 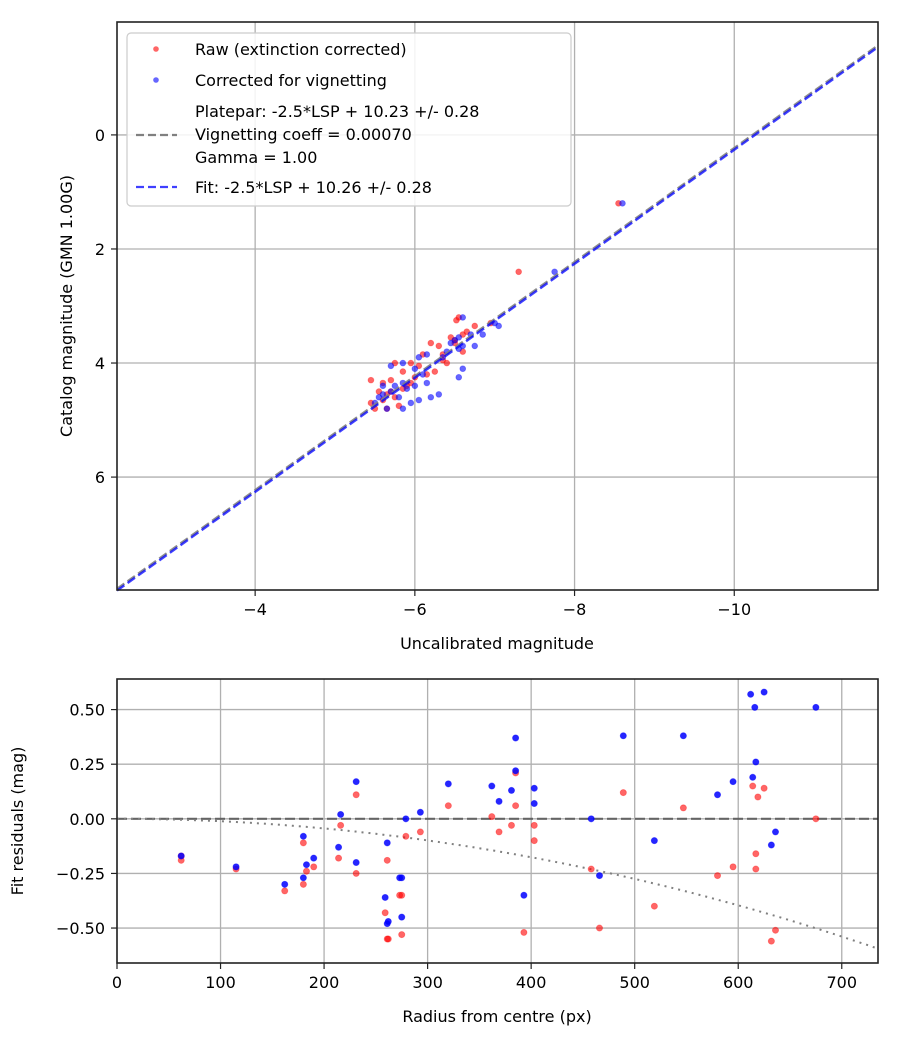 I want to click on x-tick-label: −4, so click(x=255, y=609).